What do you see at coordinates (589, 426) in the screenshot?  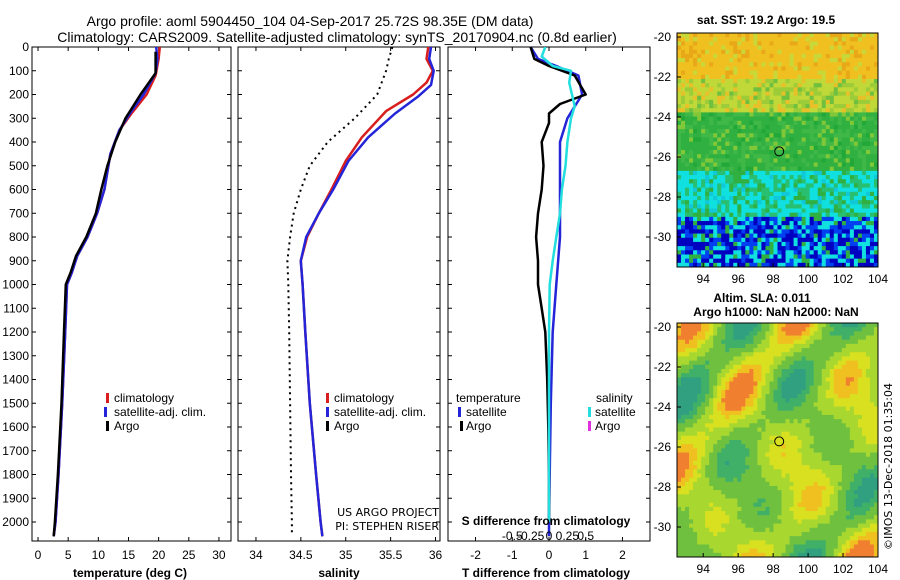 I see `legend-swatch-s-argo` at bounding box center [589, 426].